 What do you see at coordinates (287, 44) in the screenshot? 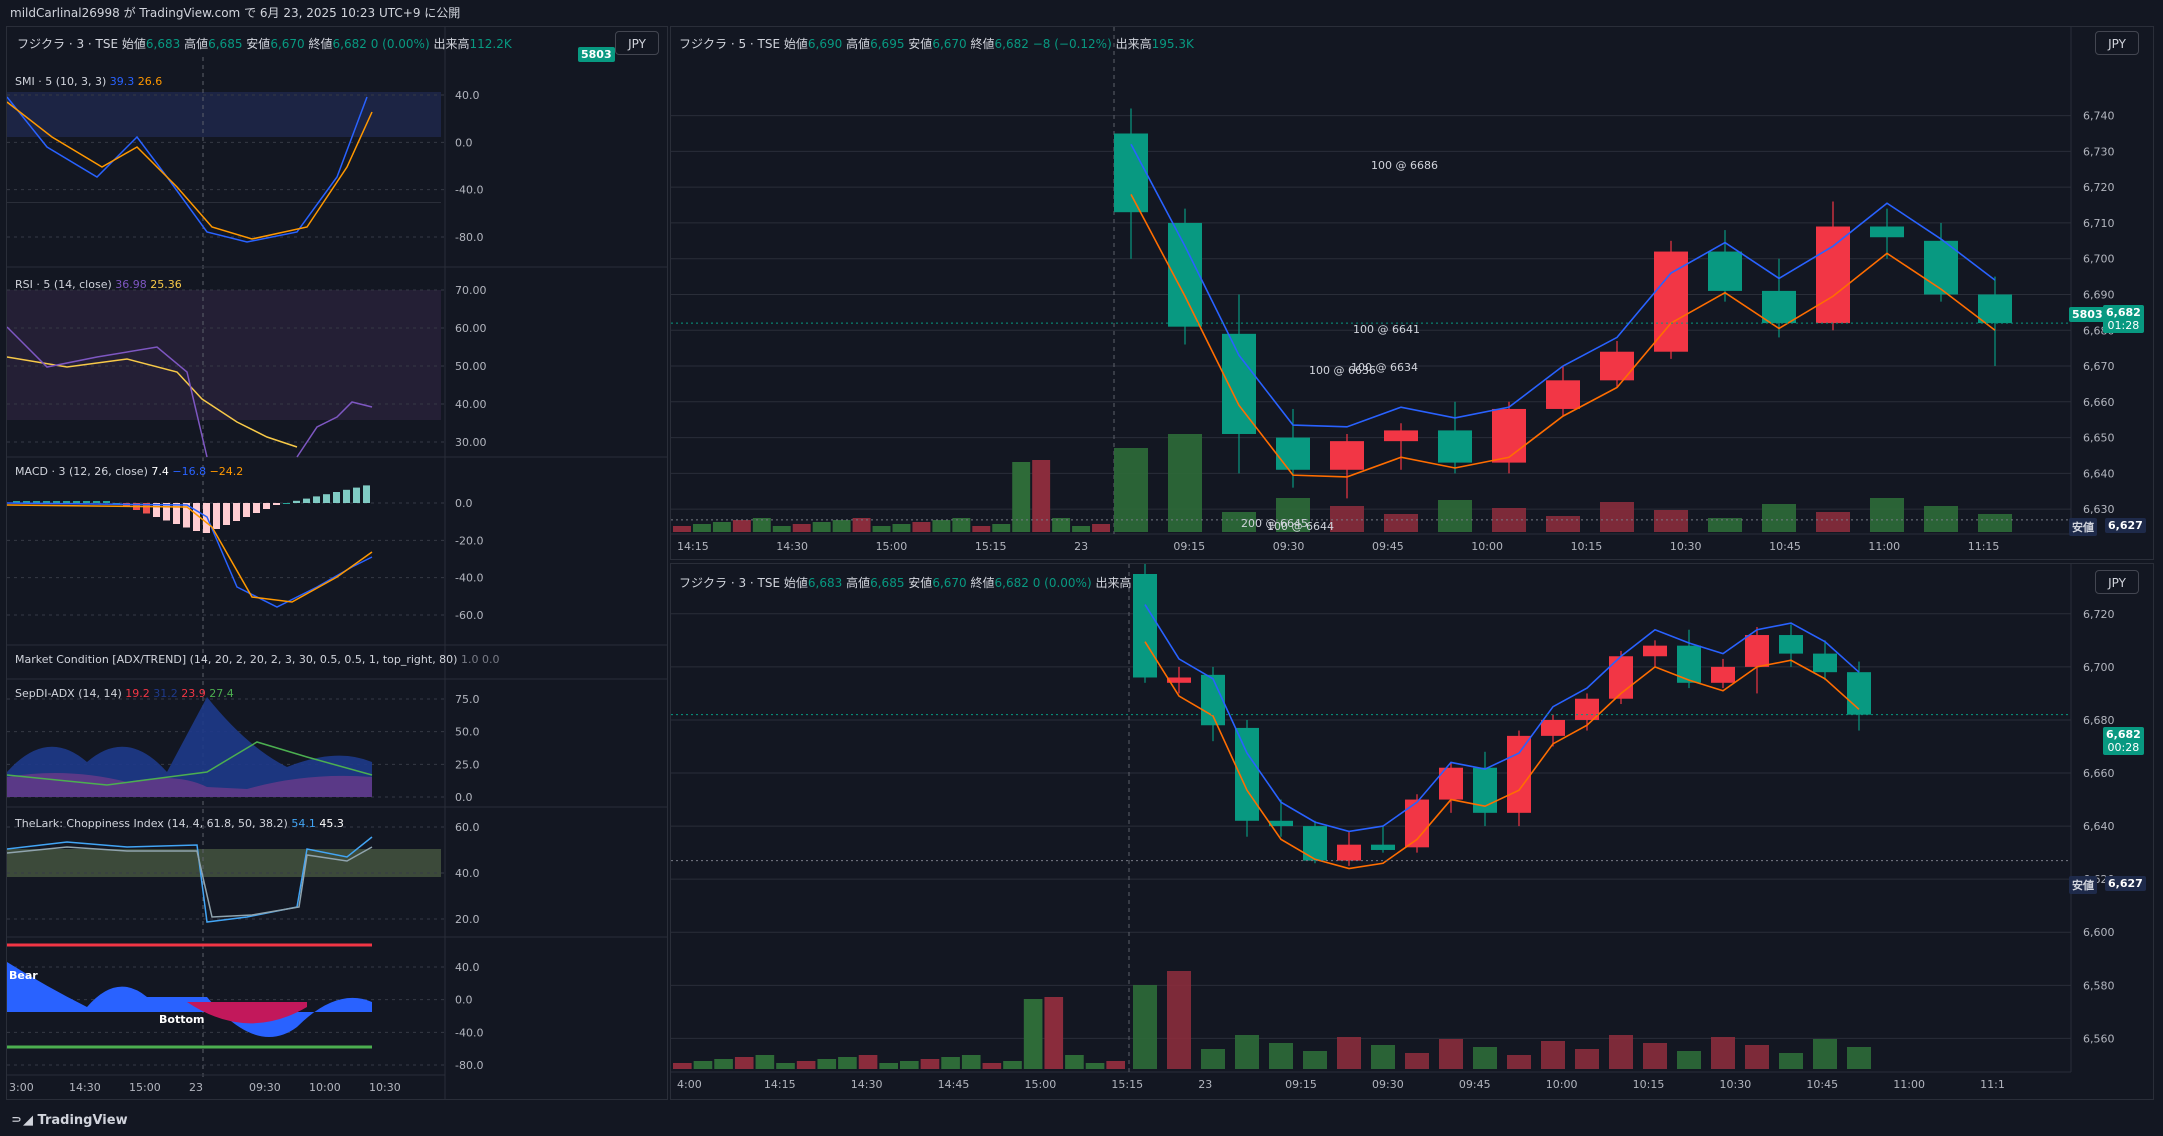
I see `left-low: 6,670` at bounding box center [287, 44].